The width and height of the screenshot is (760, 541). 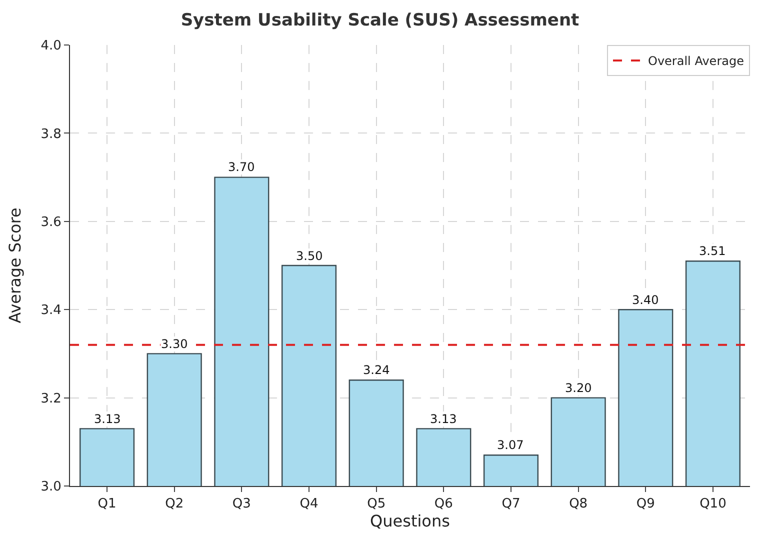 I want to click on x-axis-title: Questions, so click(x=410, y=521).